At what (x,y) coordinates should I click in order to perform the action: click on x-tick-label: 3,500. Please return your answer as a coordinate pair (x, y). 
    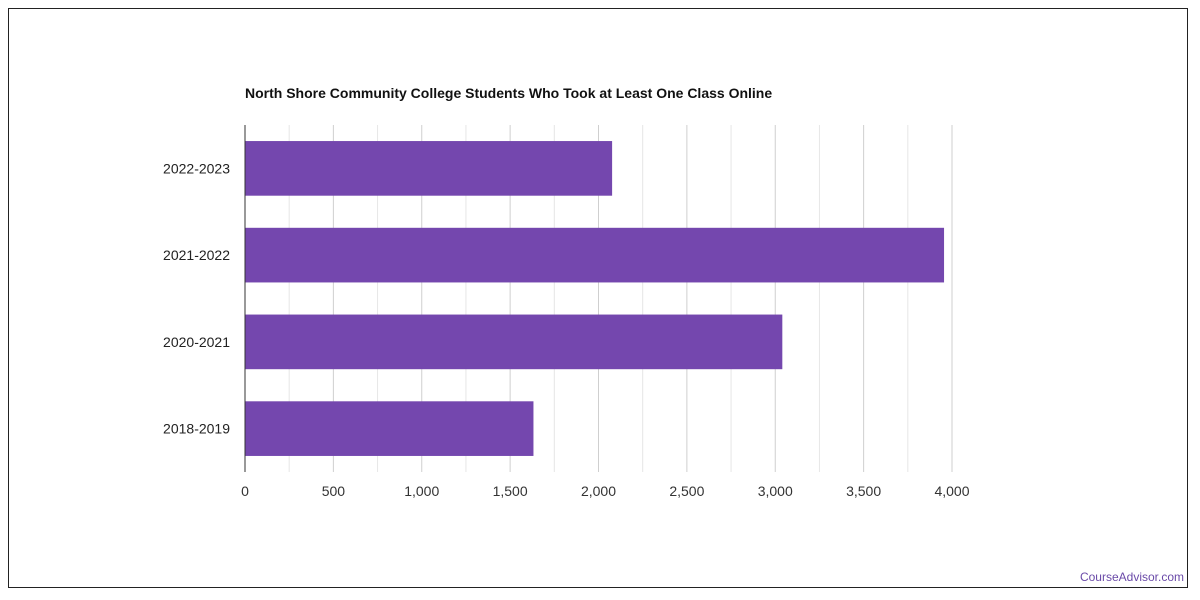
    Looking at the image, I should click on (863, 491).